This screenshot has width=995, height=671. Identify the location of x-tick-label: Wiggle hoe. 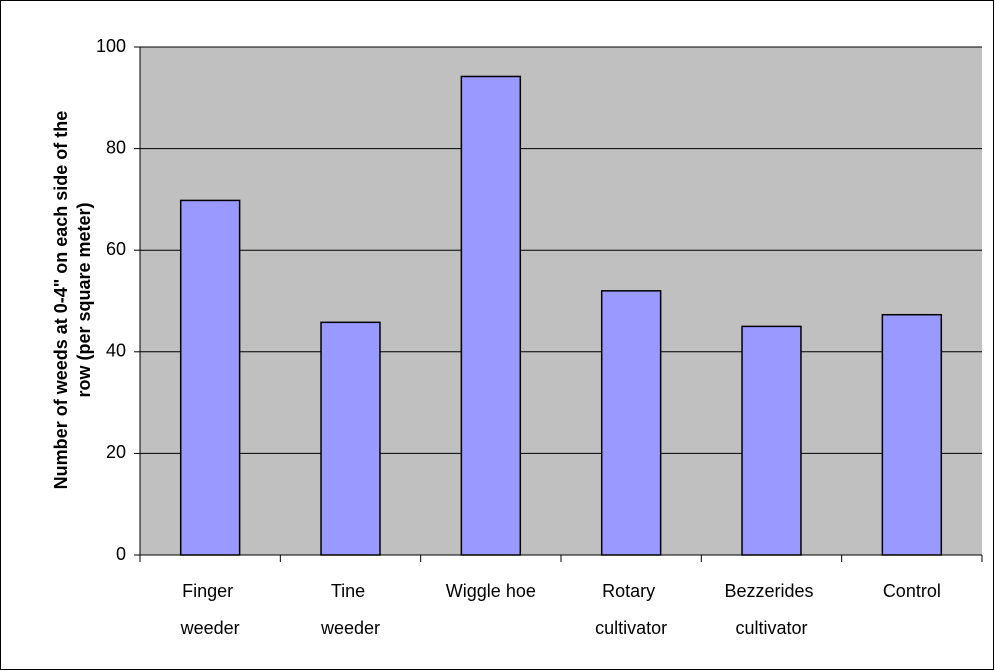
(491, 591).